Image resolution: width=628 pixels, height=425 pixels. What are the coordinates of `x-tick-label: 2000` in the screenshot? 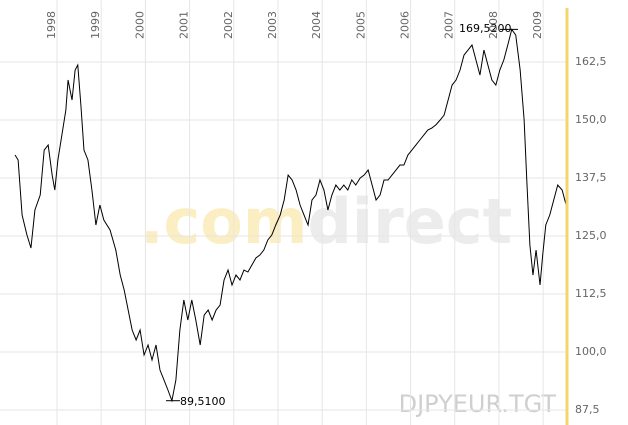 It's located at (139, 25).